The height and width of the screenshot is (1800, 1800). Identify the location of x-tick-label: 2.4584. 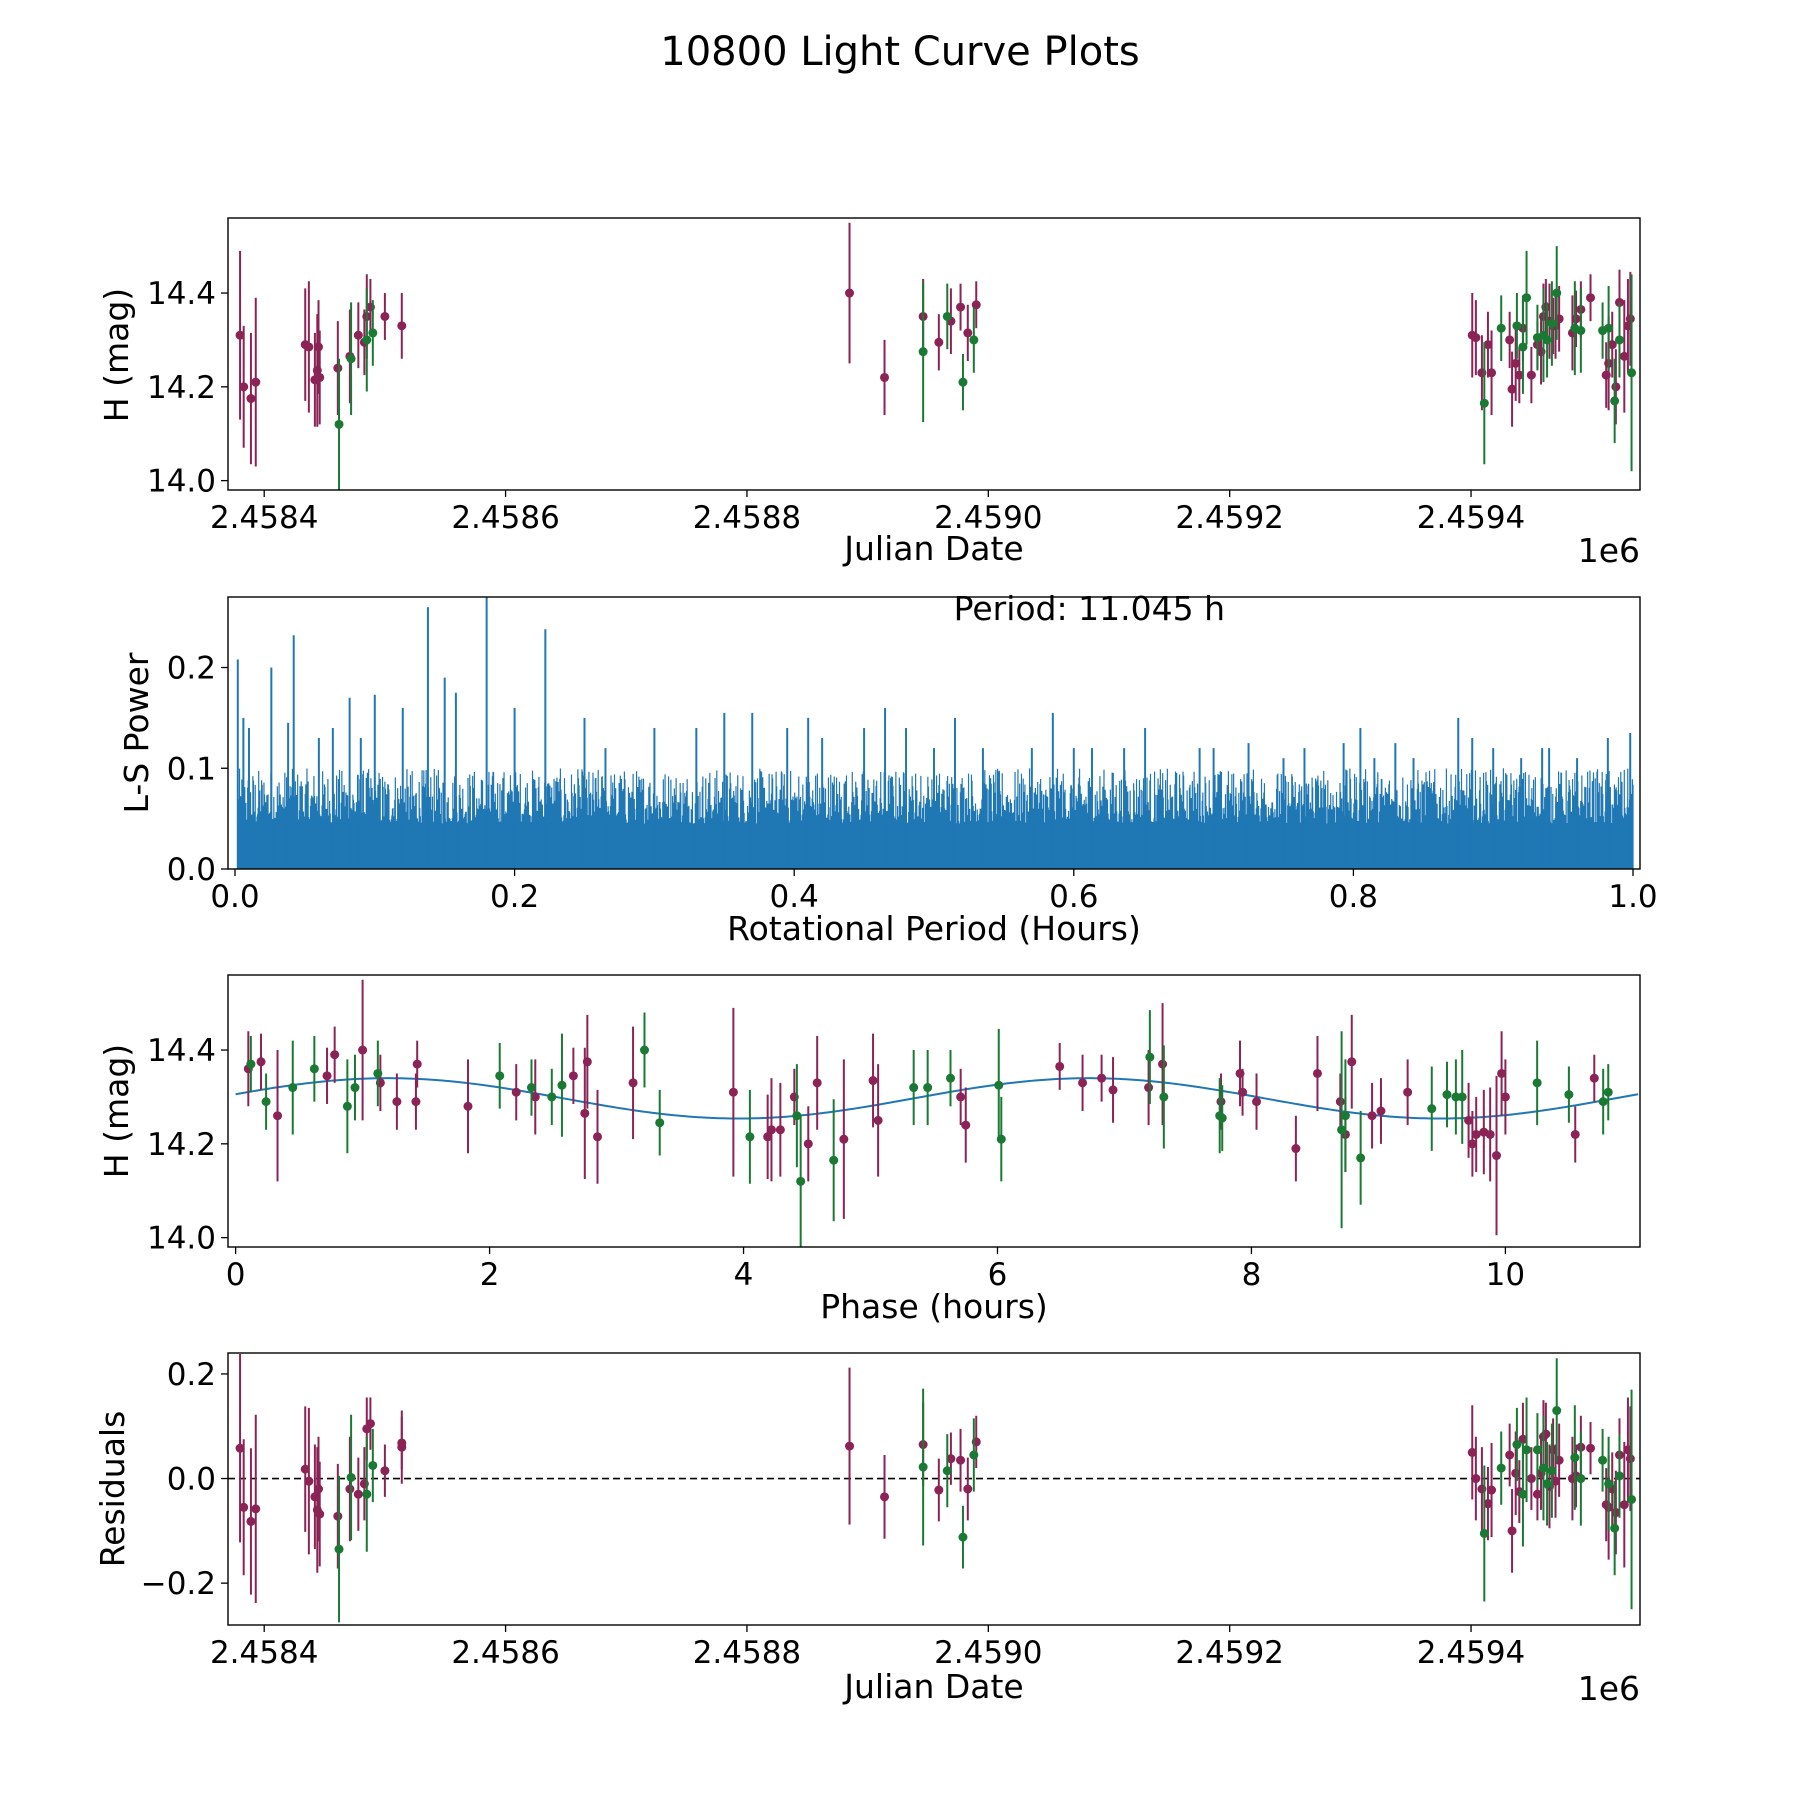
(264, 1653).